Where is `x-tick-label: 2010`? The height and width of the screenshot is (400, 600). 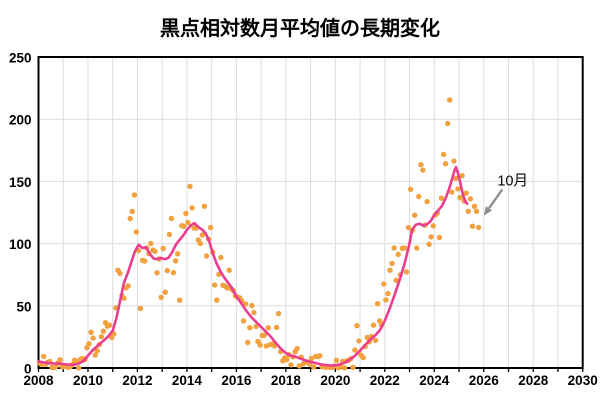
x-tick-label: 2010 is located at coordinates (88, 380).